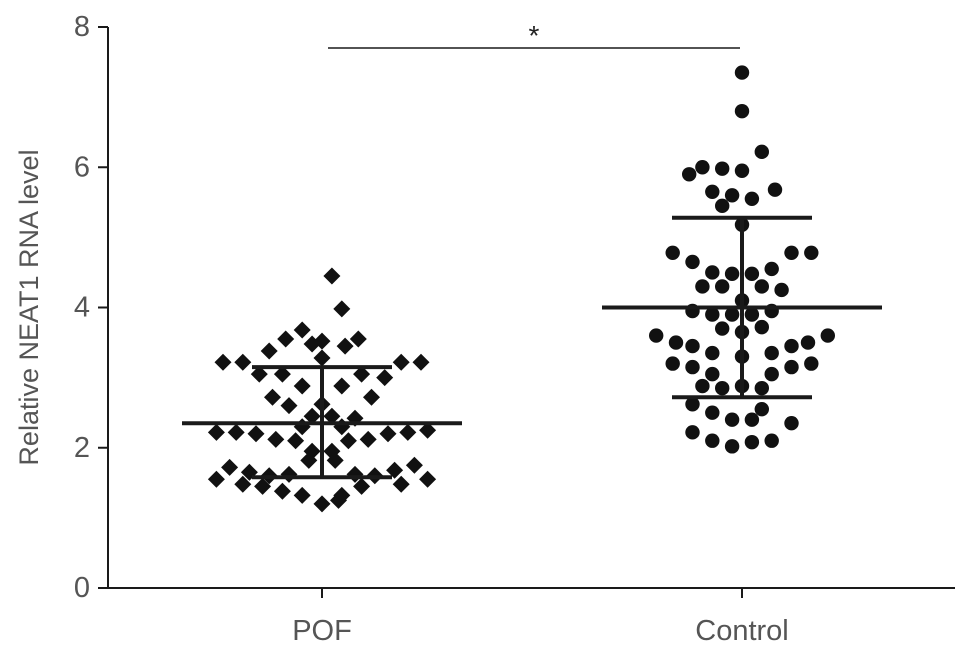  I want to click on y-tick-label: 2, so click(82, 448).